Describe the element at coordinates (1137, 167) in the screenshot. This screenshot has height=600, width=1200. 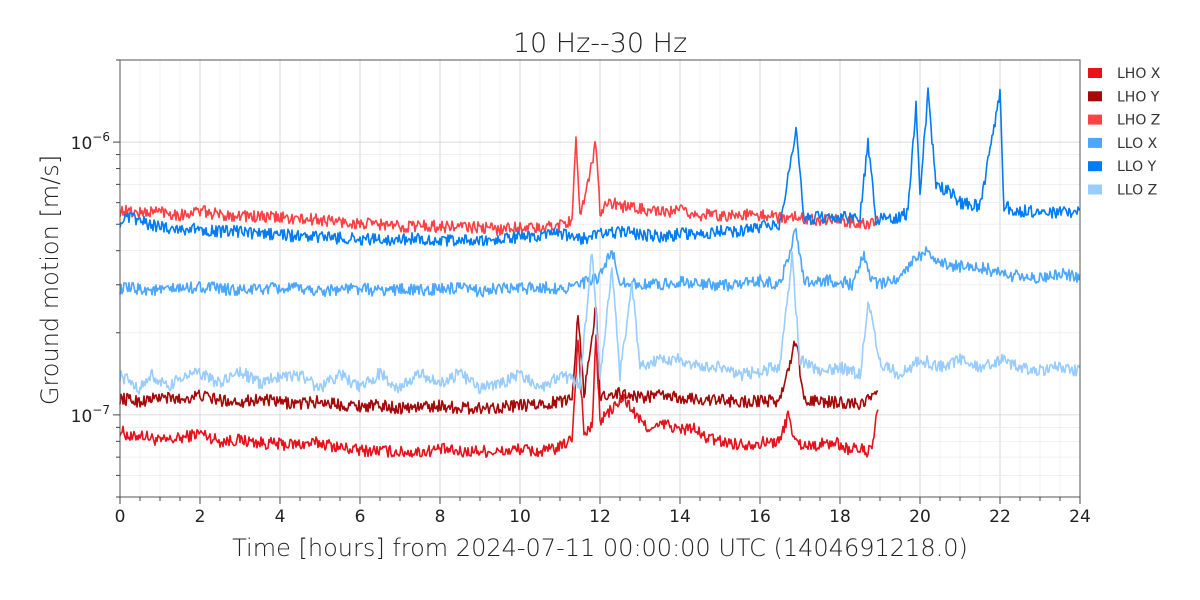
I see `legend-label: LLO Y` at that location.